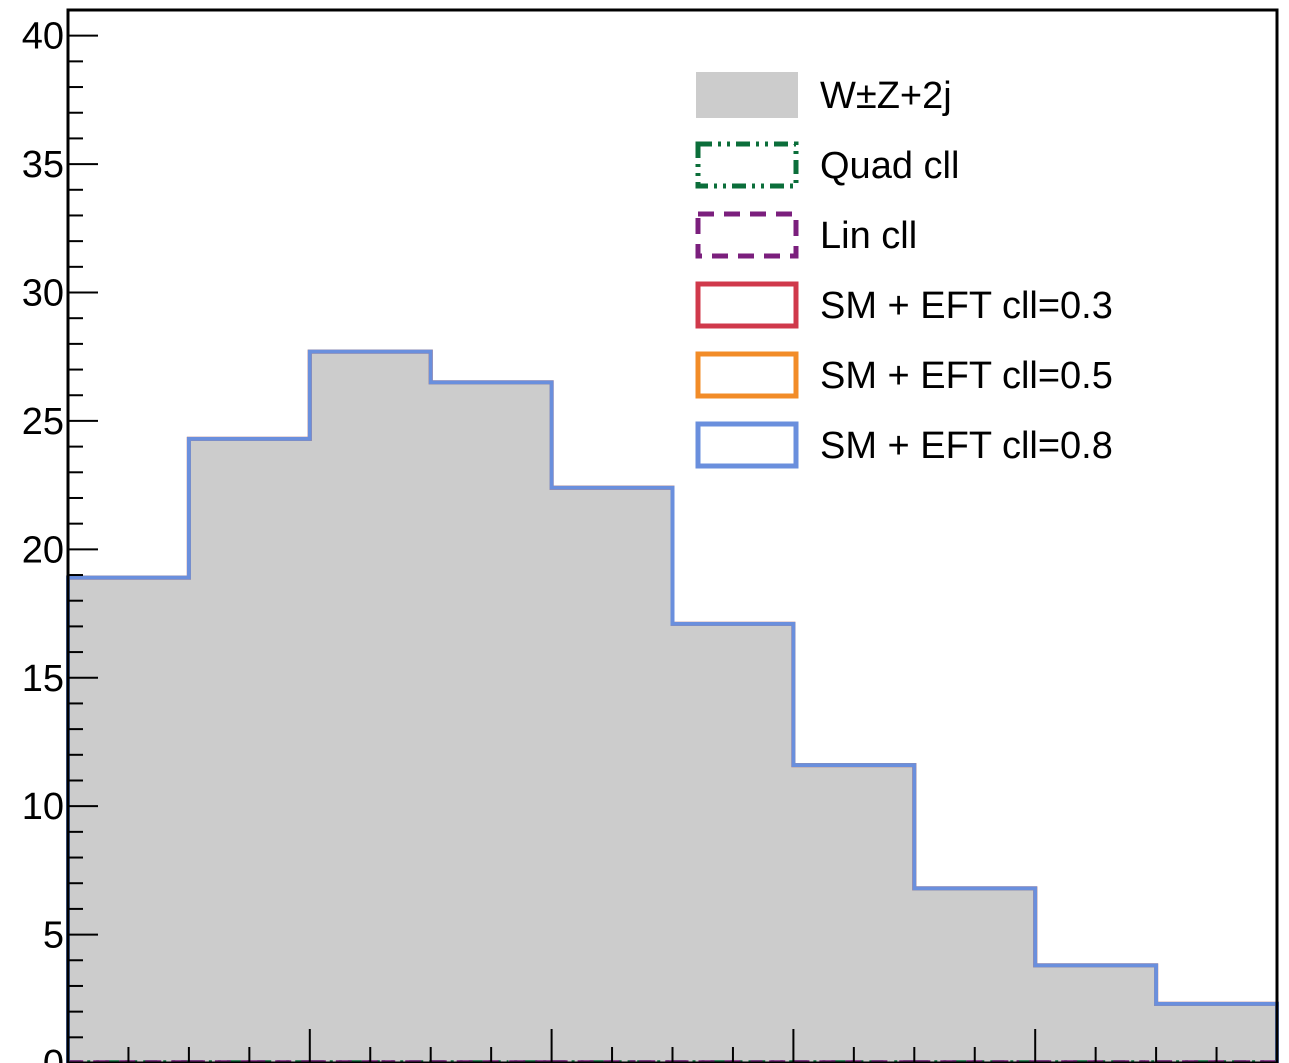  What do you see at coordinates (889, 166) in the screenshot?
I see `legend-label: Quad cll` at bounding box center [889, 166].